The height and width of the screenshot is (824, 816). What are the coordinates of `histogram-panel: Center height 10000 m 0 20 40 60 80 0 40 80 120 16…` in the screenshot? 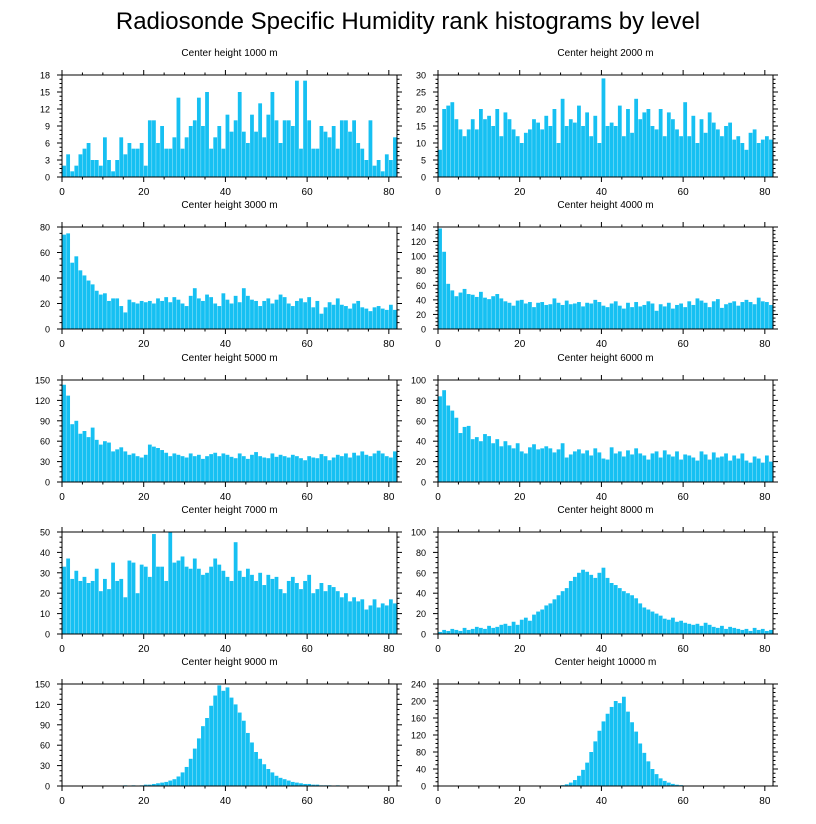 It's located at (594, 732).